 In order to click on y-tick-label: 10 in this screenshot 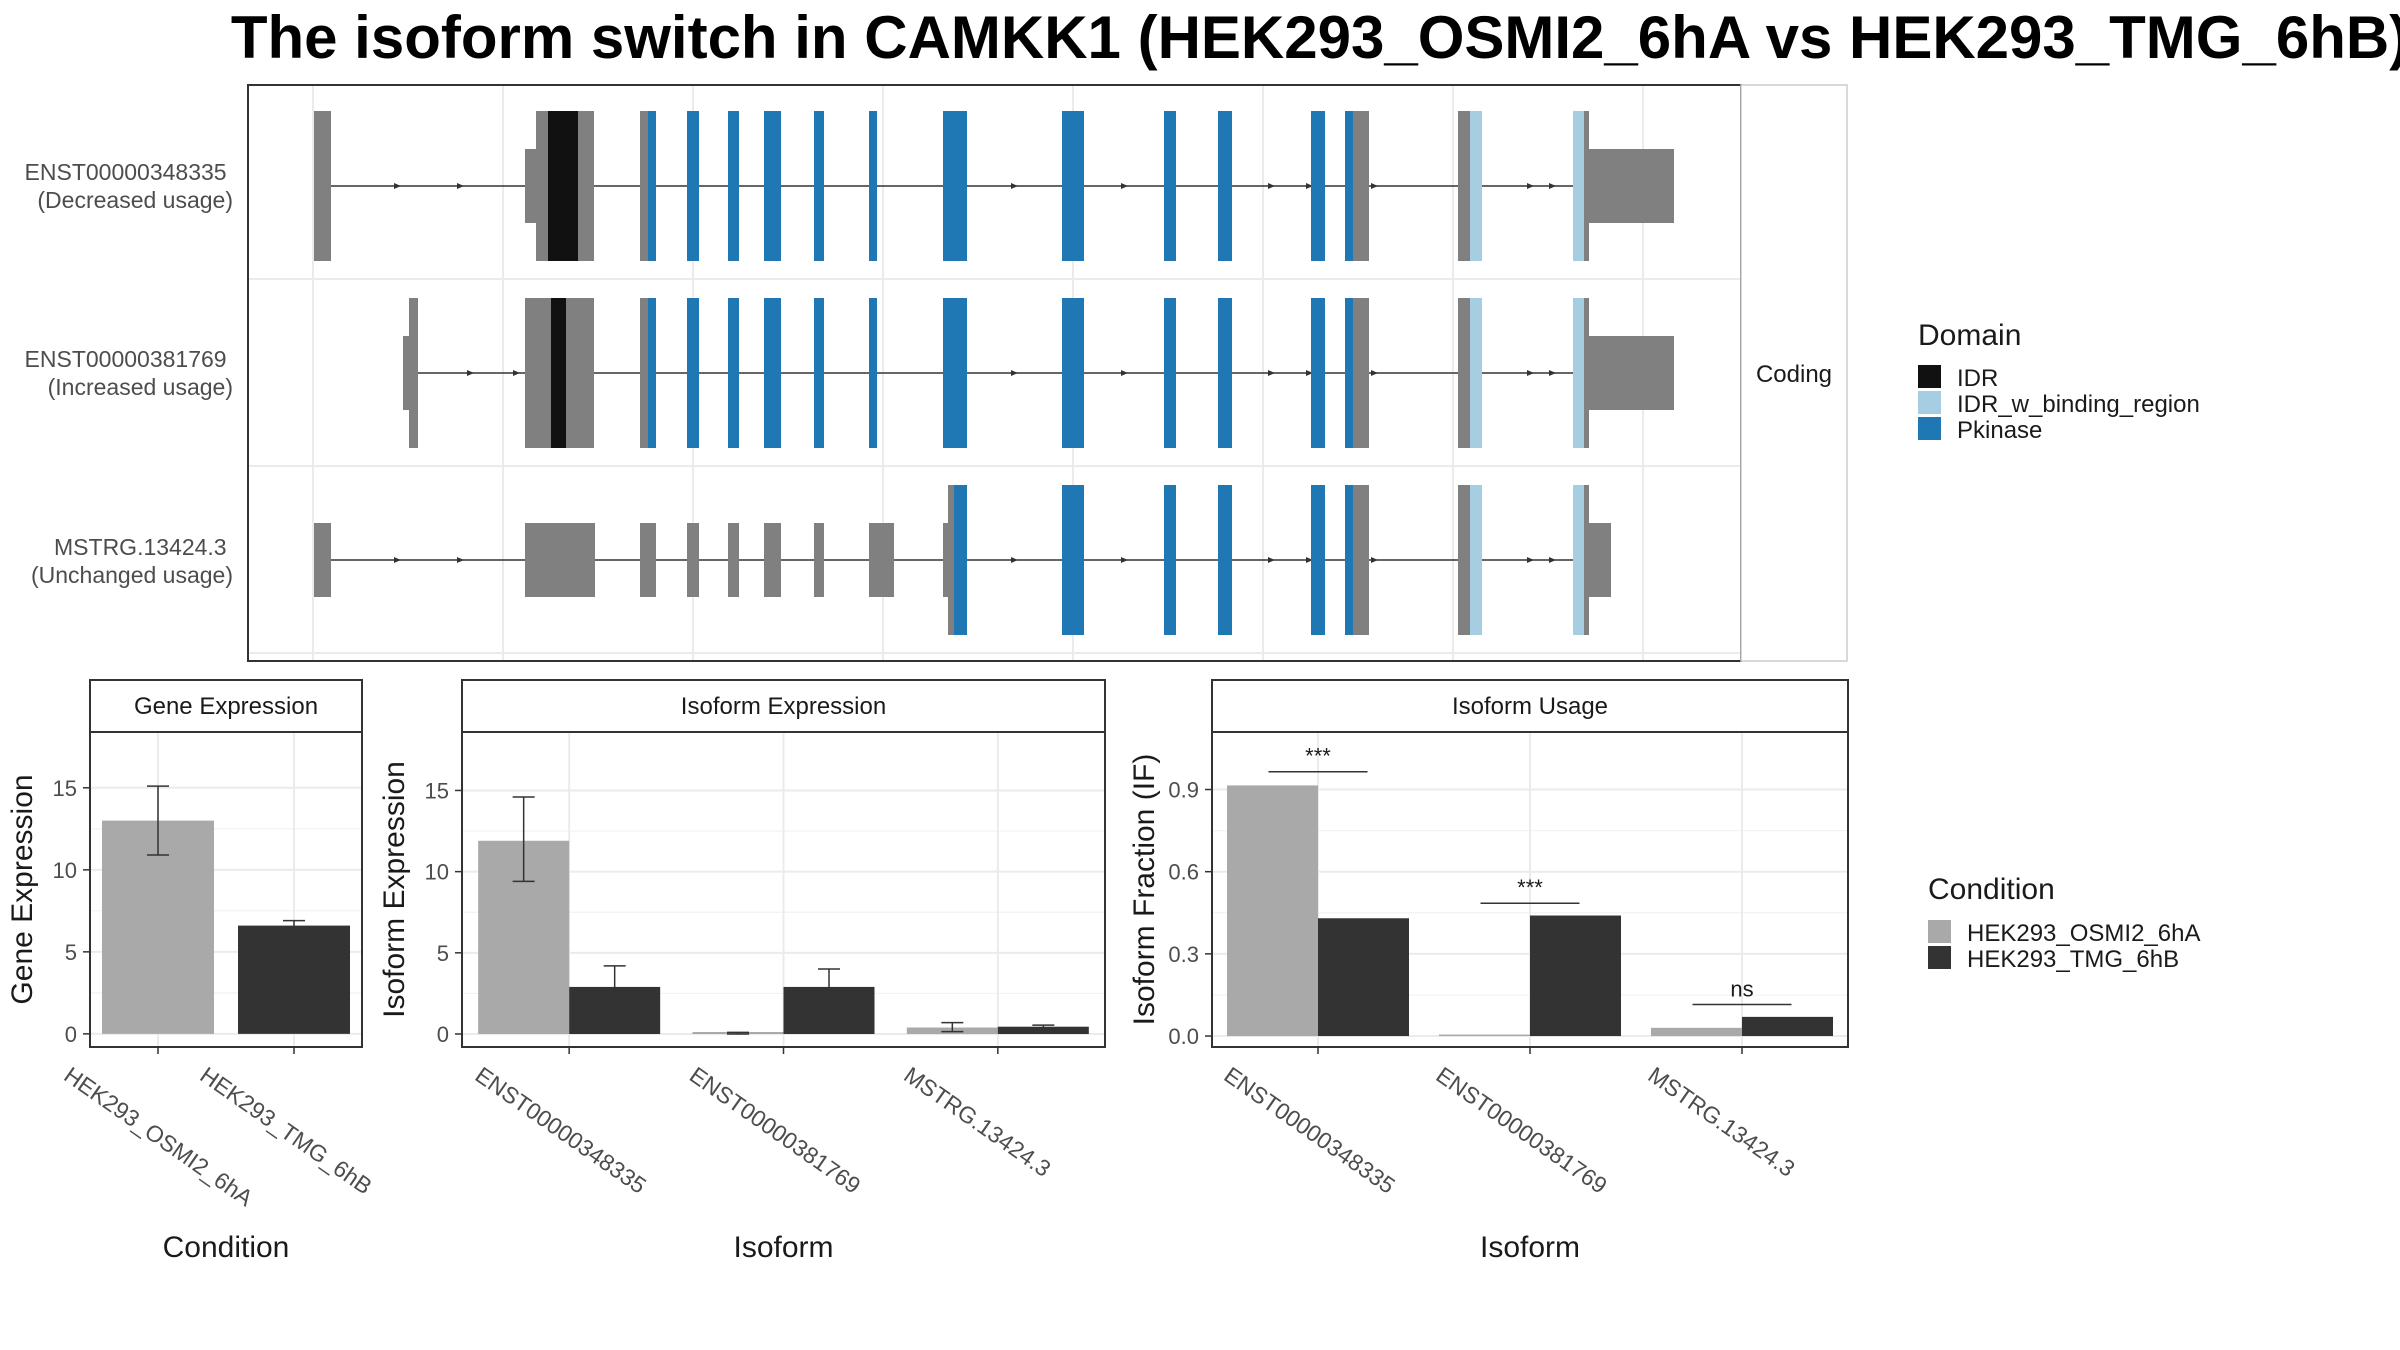, I will do `click(65, 870)`.